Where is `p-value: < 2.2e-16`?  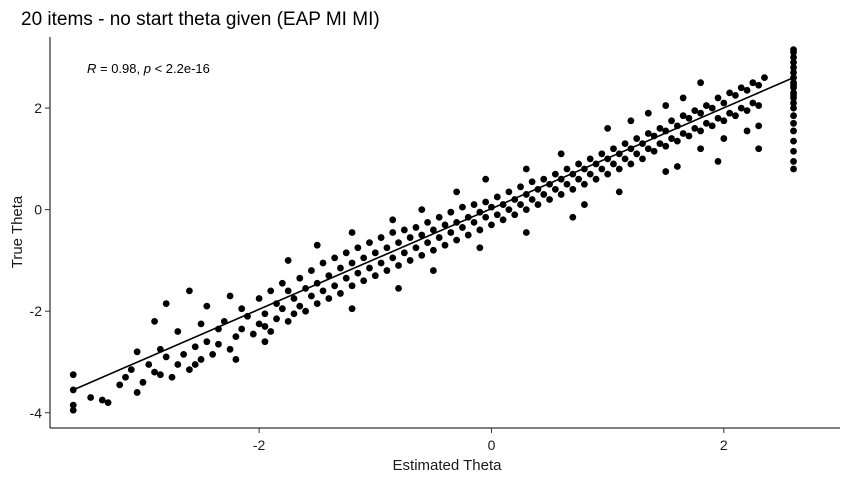
p-value: < 2.2e-16 is located at coordinates (180, 68).